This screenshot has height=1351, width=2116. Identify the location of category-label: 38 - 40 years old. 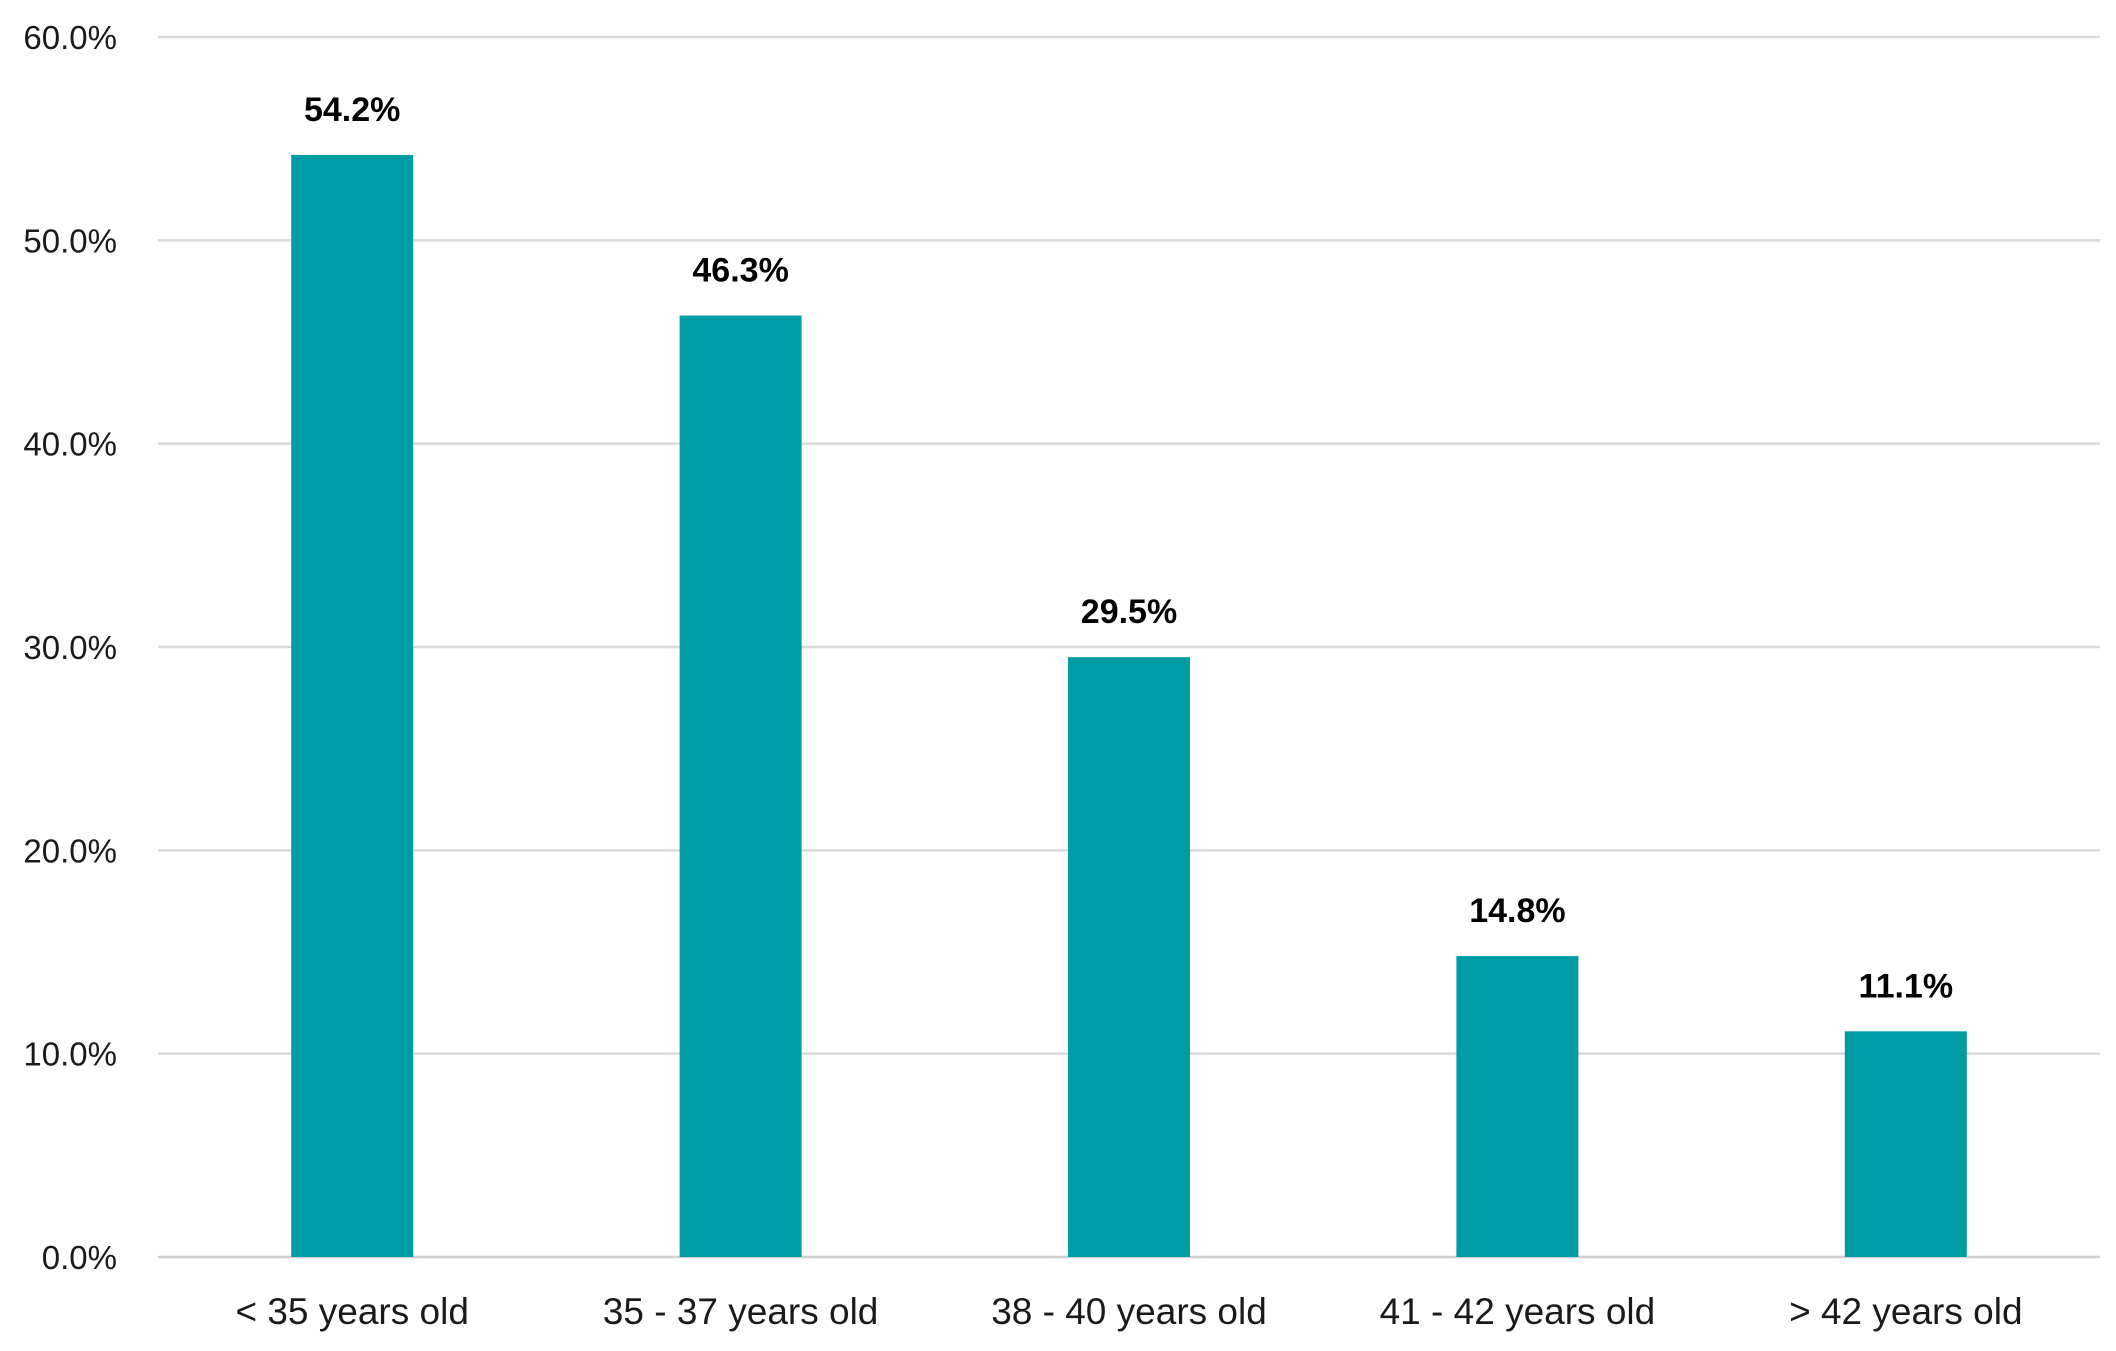
(1129, 1311).